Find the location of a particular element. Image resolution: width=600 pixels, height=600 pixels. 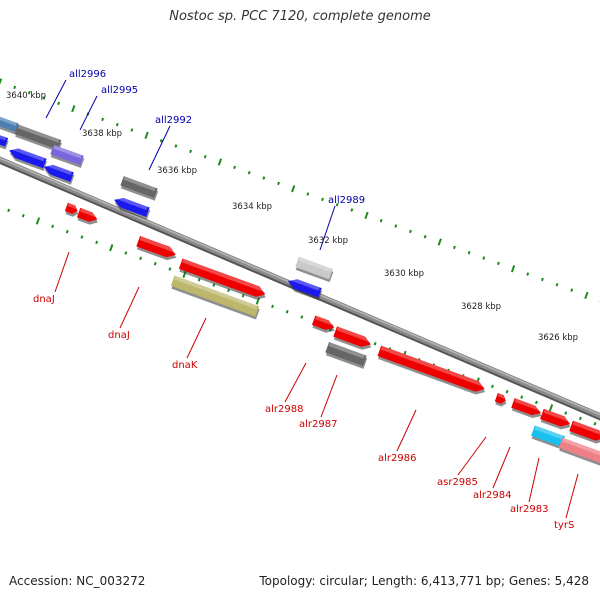

gene-label-reverse: alr2986 is located at coordinates (397, 458).